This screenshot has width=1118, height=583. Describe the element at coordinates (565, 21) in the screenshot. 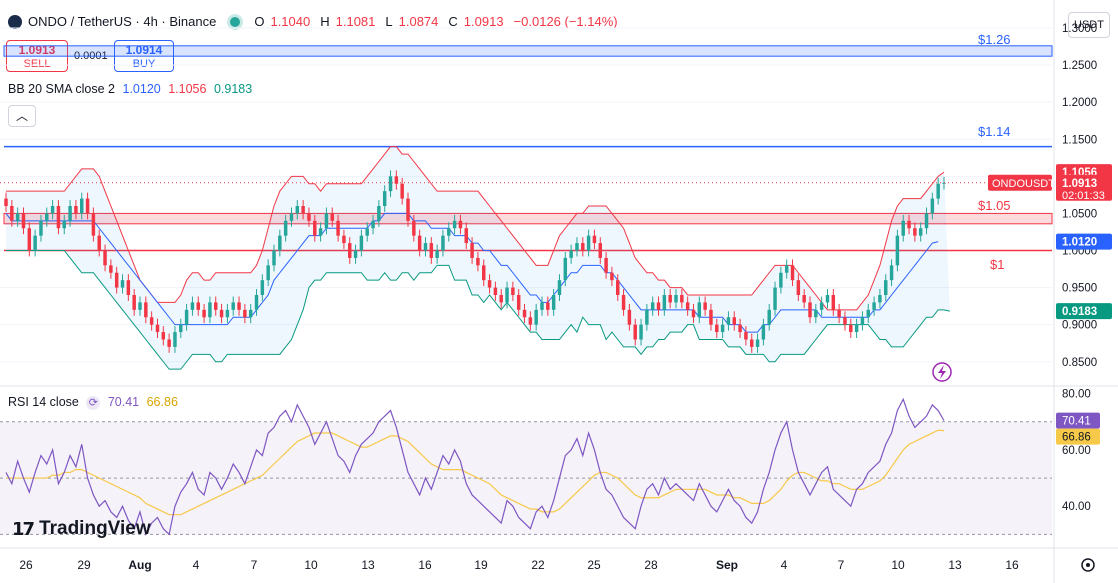

I see `change-value: −0.0126 (−1.14%)` at that location.